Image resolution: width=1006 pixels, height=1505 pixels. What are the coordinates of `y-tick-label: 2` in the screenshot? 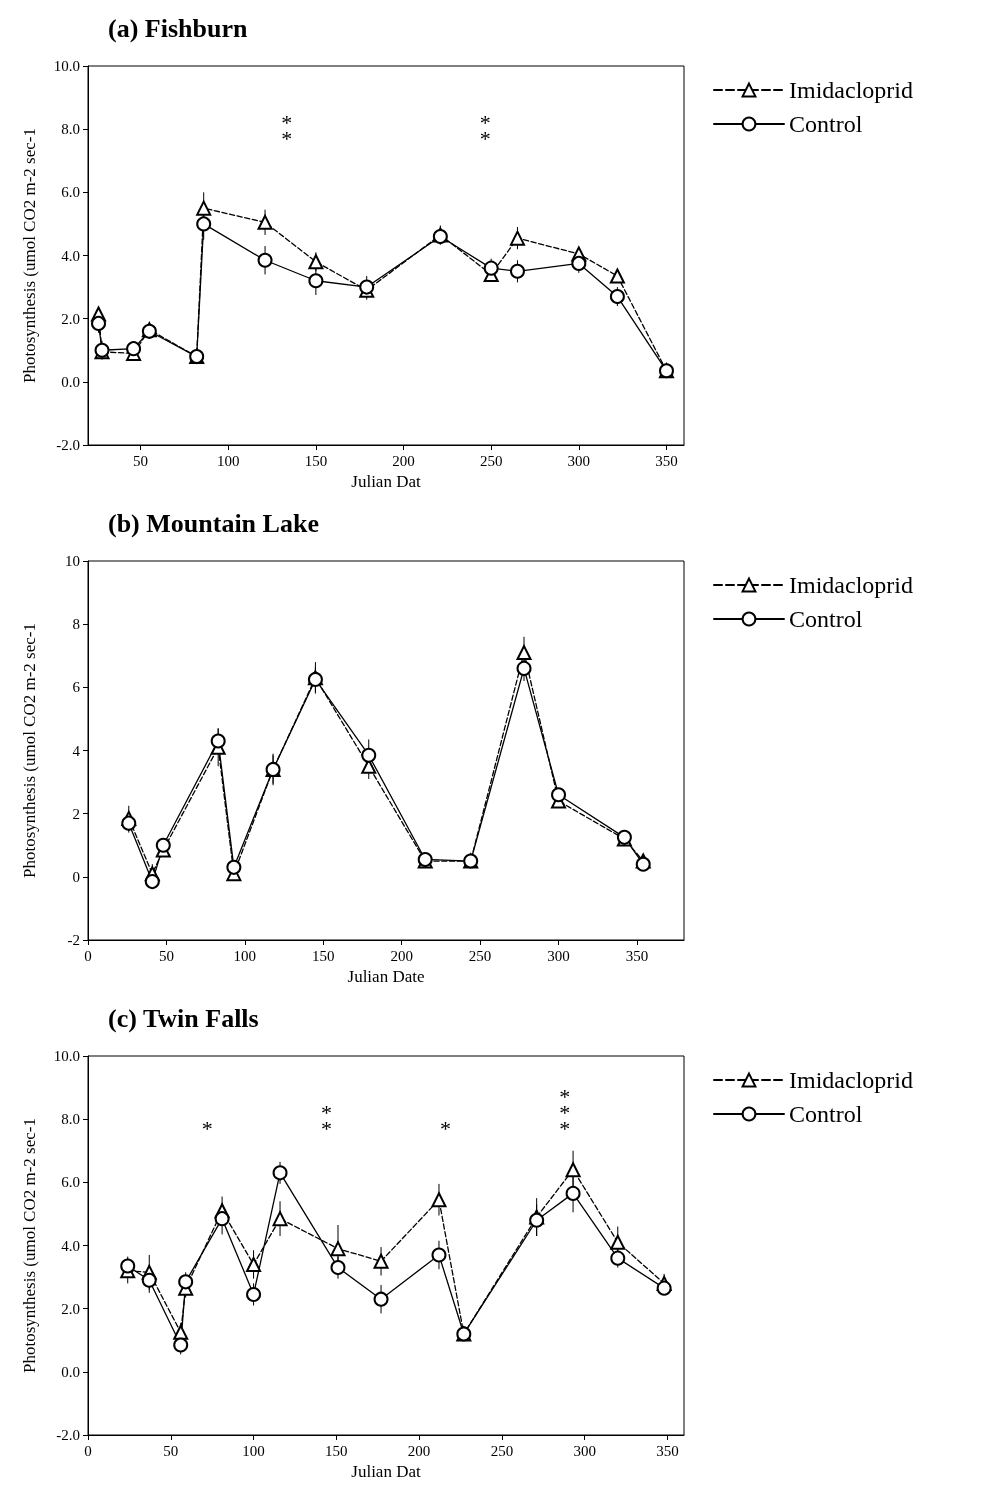 It's located at (76, 813).